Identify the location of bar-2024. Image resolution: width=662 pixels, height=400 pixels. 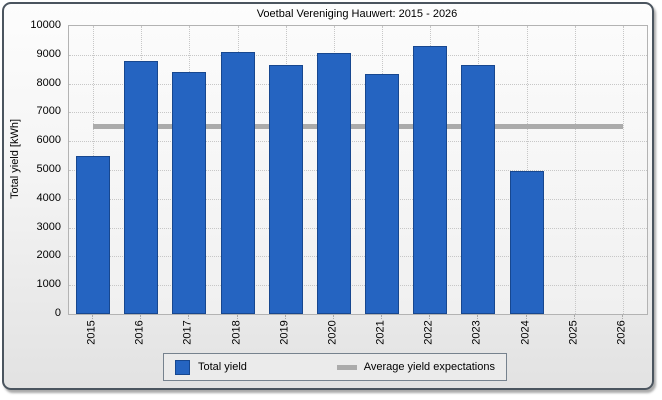
(526, 242).